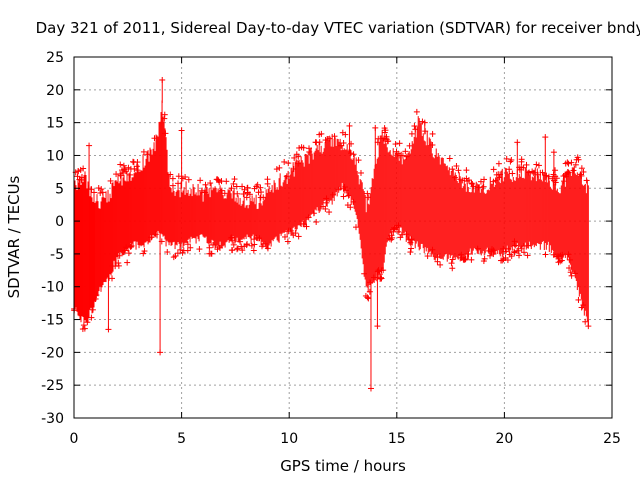  Describe the element at coordinates (52, 386) in the screenshot. I see `y-tick-label: -25` at that location.